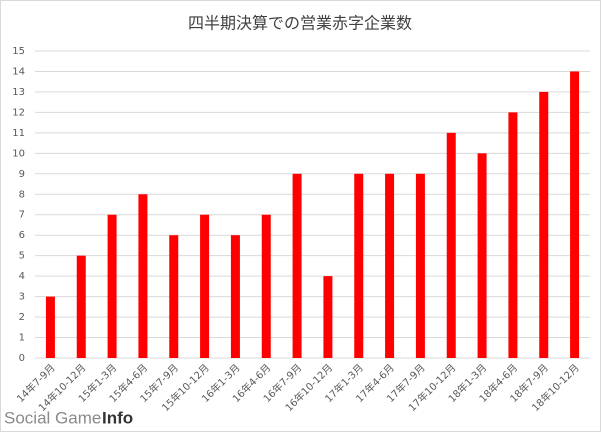  What do you see at coordinates (52, 417) in the screenshot?
I see `watermark-brand: Social Game` at bounding box center [52, 417].